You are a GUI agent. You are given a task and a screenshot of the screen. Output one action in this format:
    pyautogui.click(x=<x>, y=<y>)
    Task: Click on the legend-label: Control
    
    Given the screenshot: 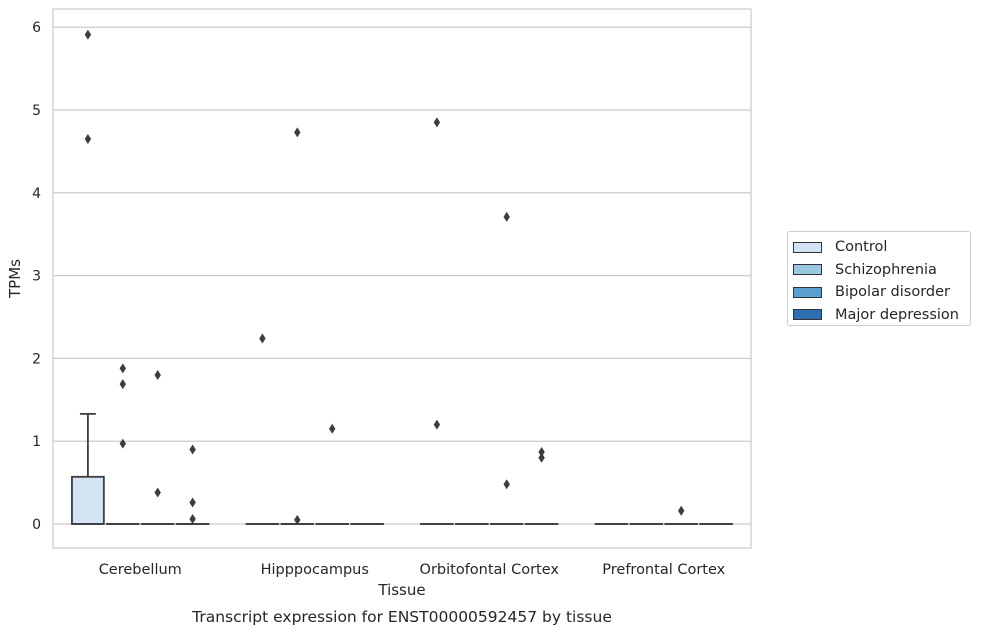 What is the action you would take?
    pyautogui.click(x=861, y=247)
    